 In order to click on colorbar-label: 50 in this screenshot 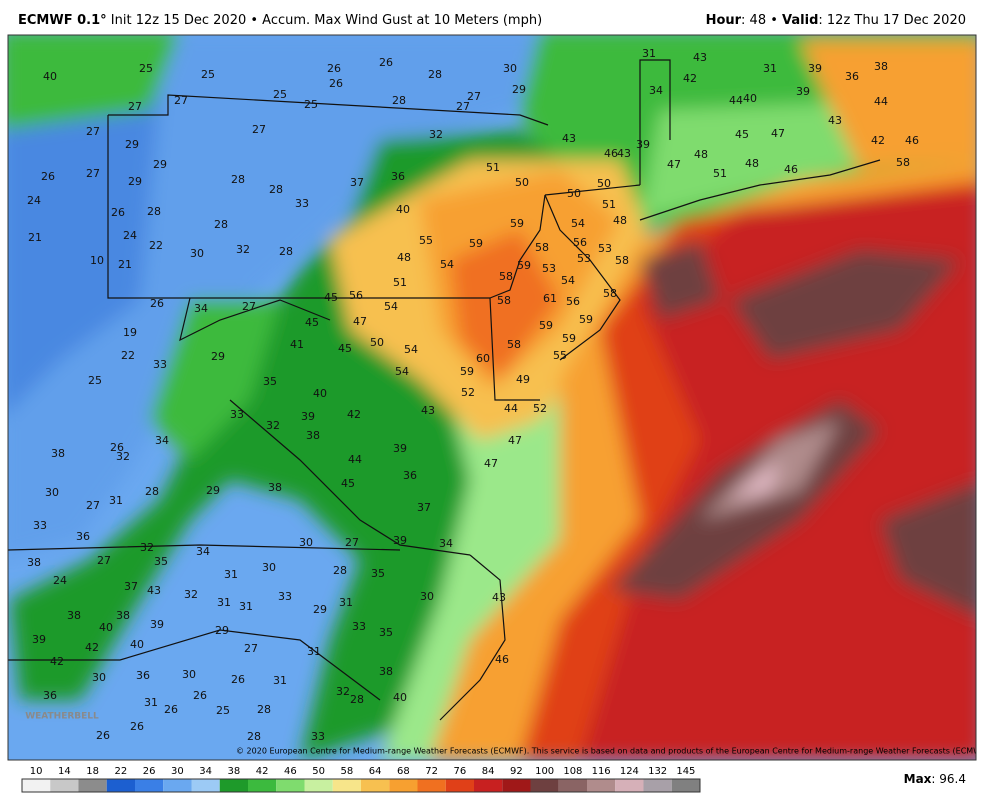, I will do `click(318, 771)`.